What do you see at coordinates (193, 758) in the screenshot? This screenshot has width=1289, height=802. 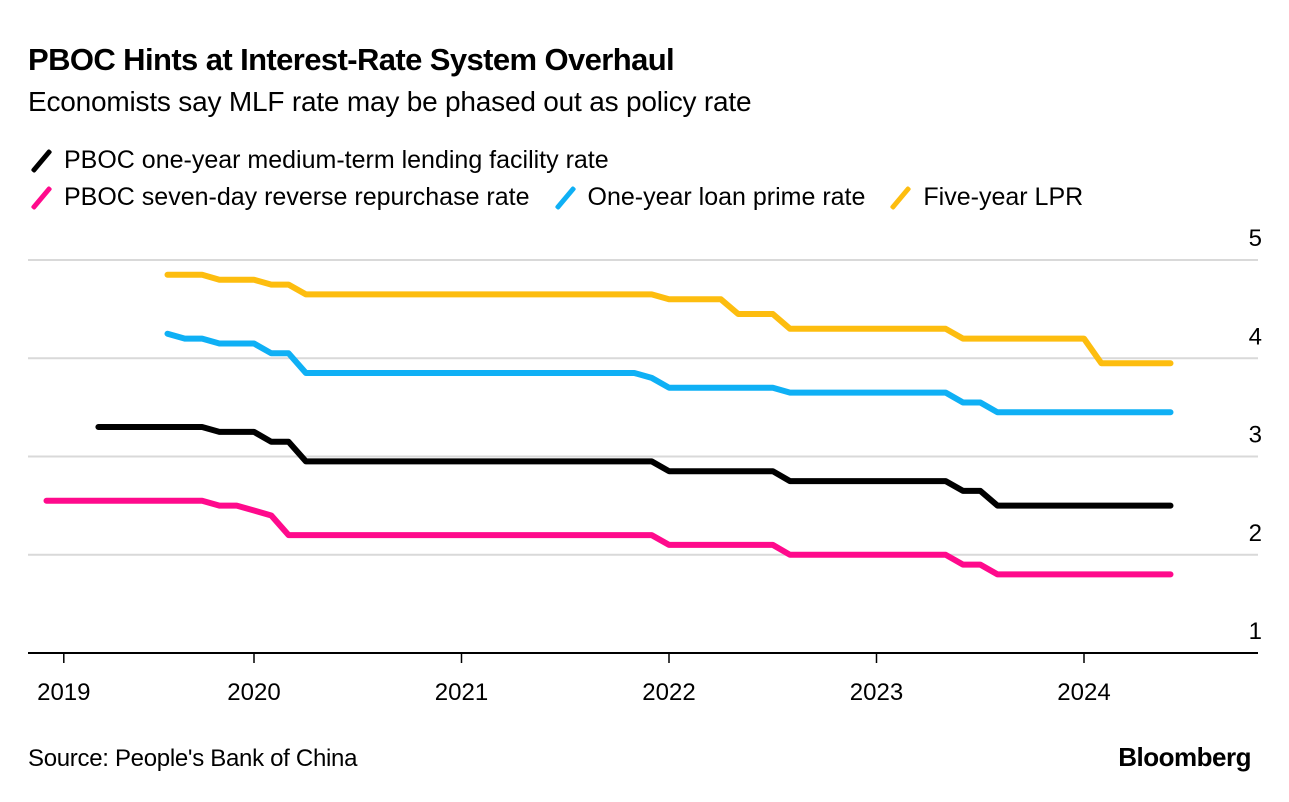 I see `source-note: Source: People's Bank of China` at bounding box center [193, 758].